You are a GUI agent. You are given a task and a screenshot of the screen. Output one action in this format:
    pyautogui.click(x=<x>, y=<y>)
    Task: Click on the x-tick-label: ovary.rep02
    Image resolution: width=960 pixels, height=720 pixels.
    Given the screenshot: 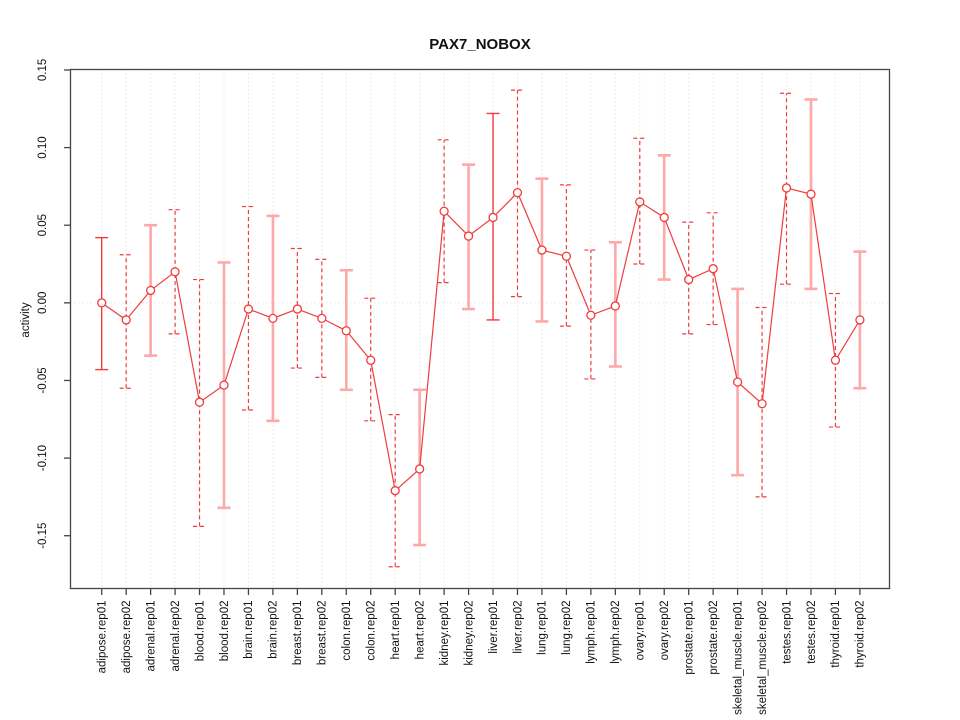 What is the action you would take?
    pyautogui.click(x=665, y=631)
    